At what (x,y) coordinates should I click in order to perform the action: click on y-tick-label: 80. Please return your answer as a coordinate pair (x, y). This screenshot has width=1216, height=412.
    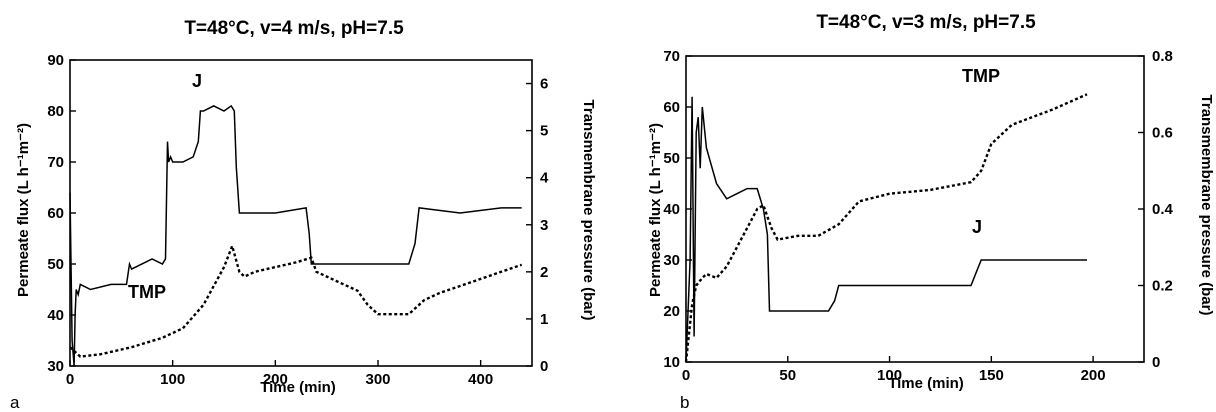
    Looking at the image, I should click on (55, 111).